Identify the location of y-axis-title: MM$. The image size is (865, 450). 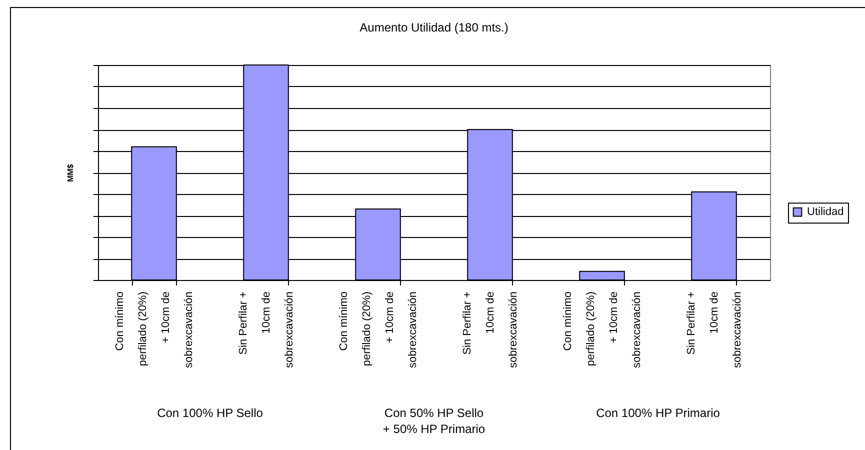
(70, 173).